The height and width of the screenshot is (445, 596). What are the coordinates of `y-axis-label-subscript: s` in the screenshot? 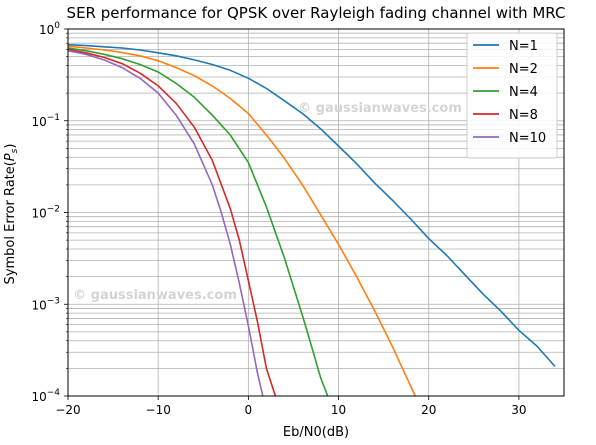 It's located at (15, 150).